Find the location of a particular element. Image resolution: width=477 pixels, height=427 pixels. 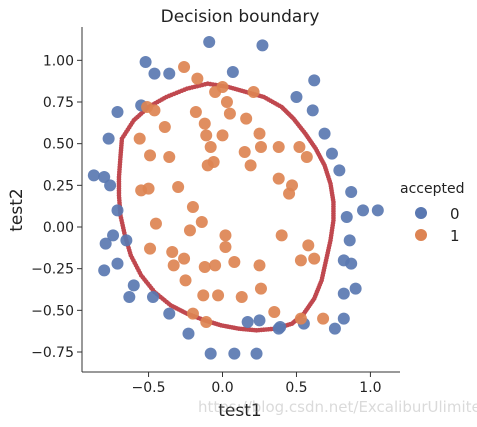

legend: accepted 0 1 is located at coordinates (432, 213).